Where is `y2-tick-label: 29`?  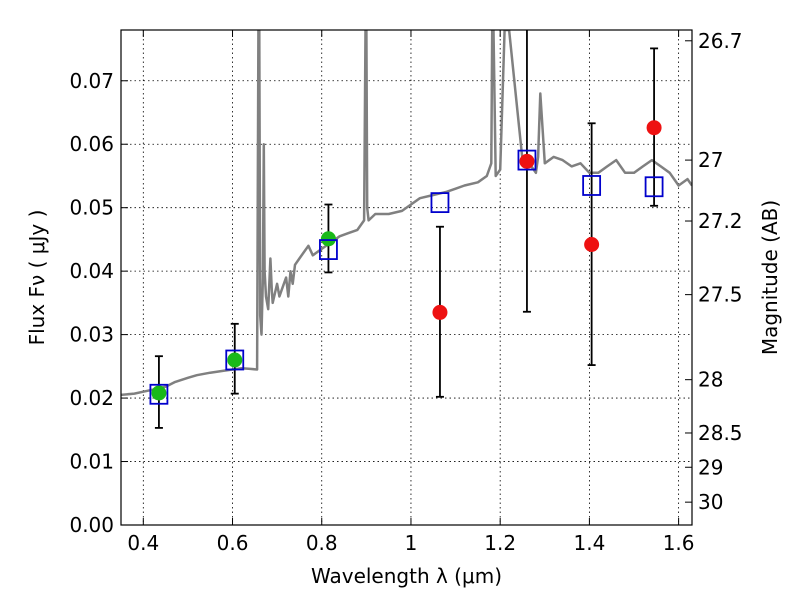 y2-tick-label: 29 is located at coordinates (710, 467).